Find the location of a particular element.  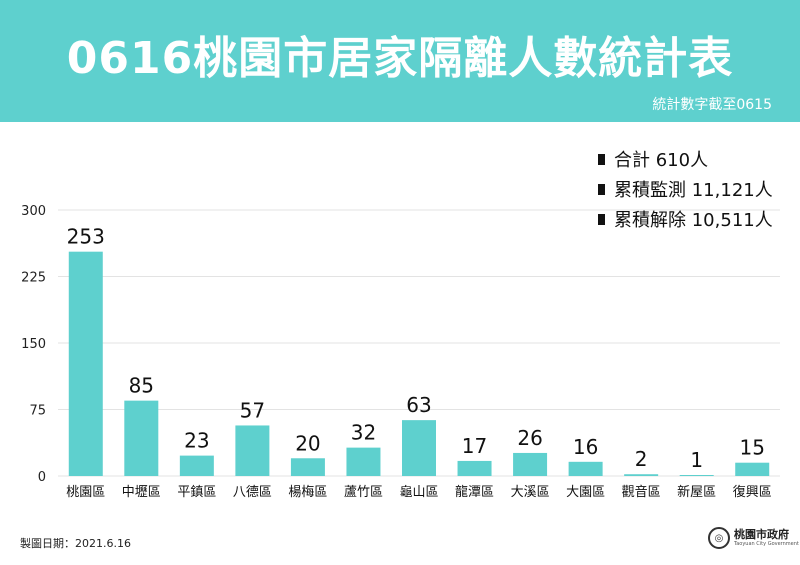

y-tick-label: 300 is located at coordinates (33, 211).